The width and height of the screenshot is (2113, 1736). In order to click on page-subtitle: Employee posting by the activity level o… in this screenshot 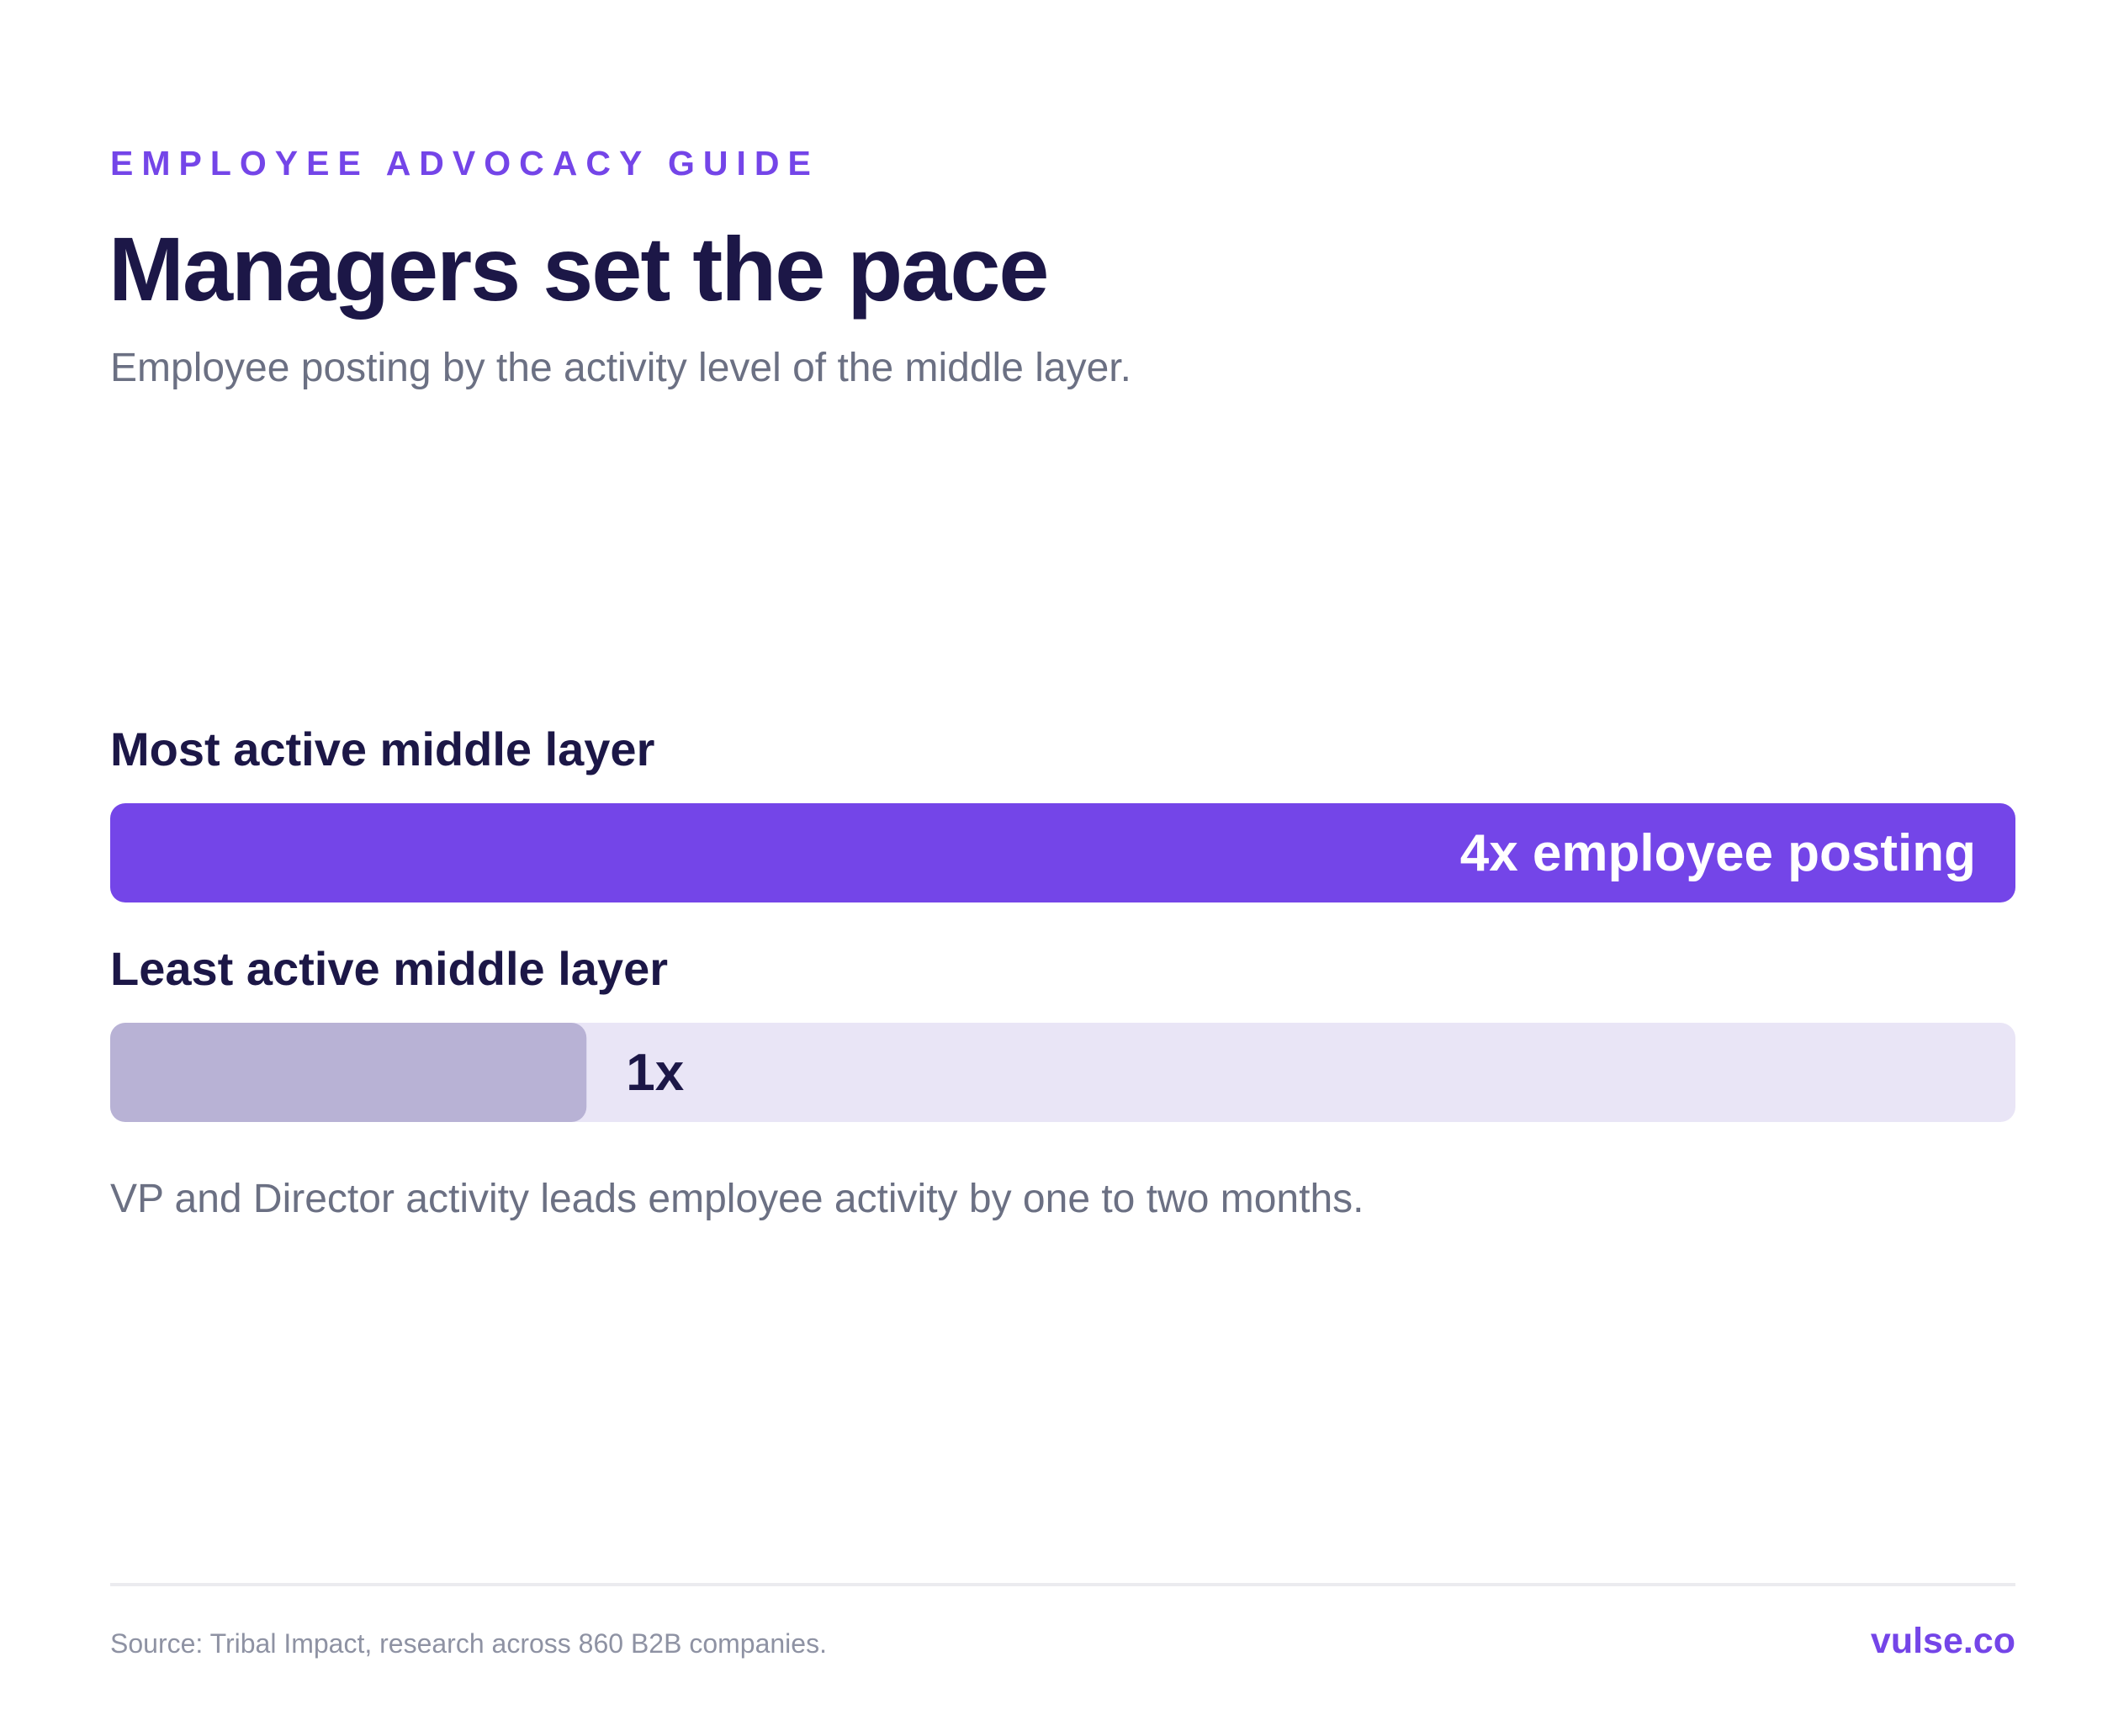, I will do `click(620, 368)`.